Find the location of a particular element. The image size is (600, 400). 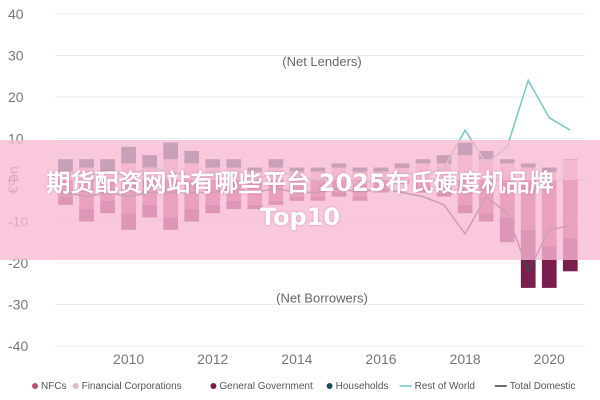

annotation-net-borrowers: (Net Borrowers) is located at coordinates (322, 297).